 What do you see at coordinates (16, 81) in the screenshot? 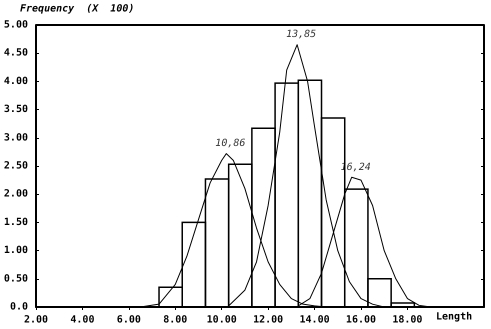
I see `y-tick-label: 4.00` at bounding box center [16, 81].